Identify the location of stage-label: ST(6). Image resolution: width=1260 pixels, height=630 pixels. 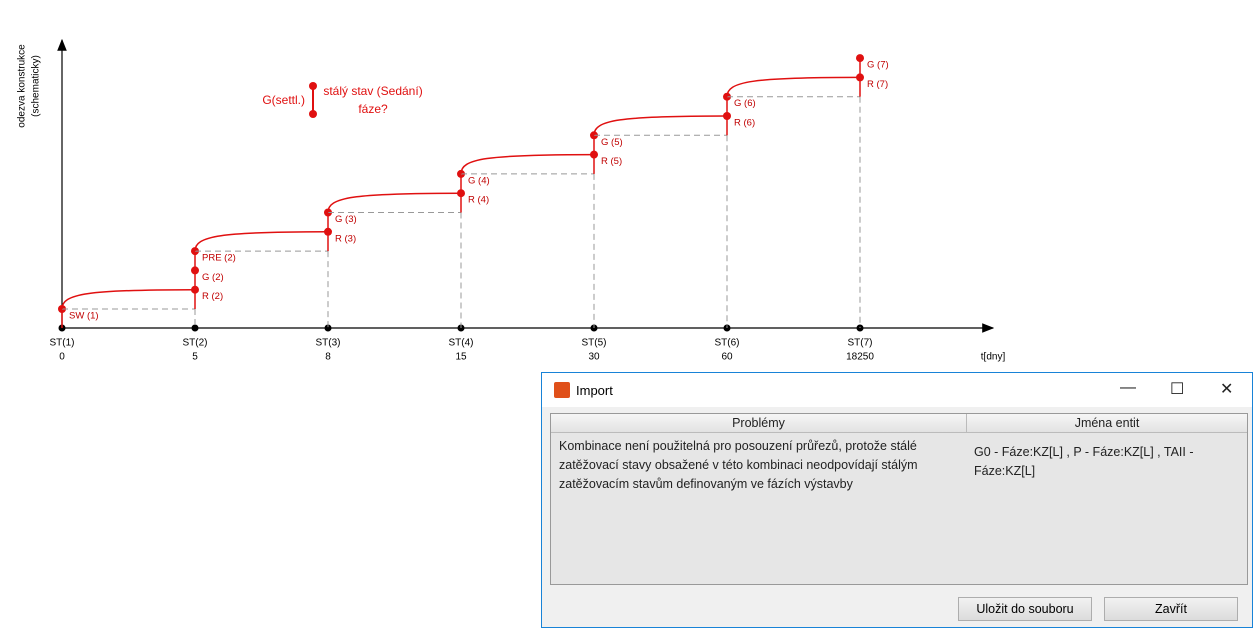
(727, 343).